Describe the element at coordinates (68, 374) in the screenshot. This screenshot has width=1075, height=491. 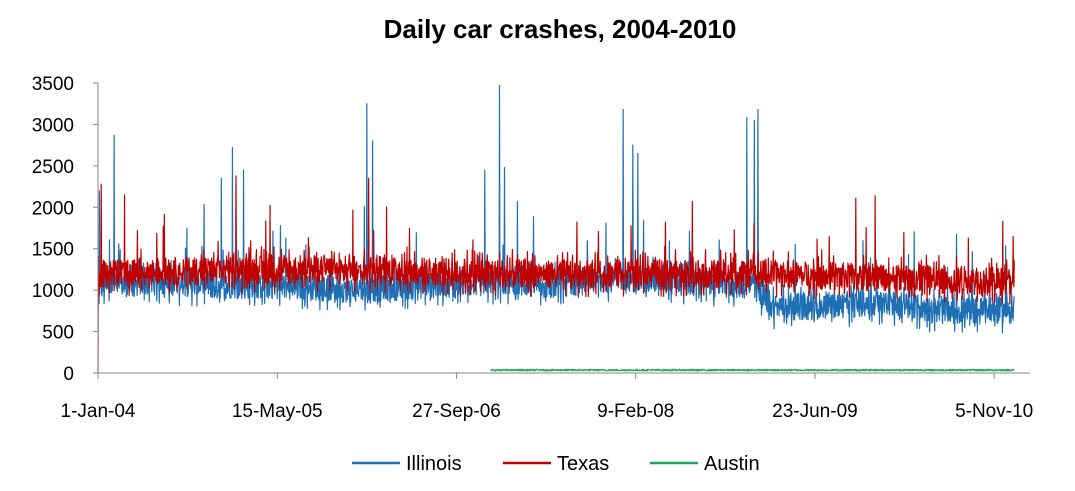
I see `y-tick-label: 0` at that location.